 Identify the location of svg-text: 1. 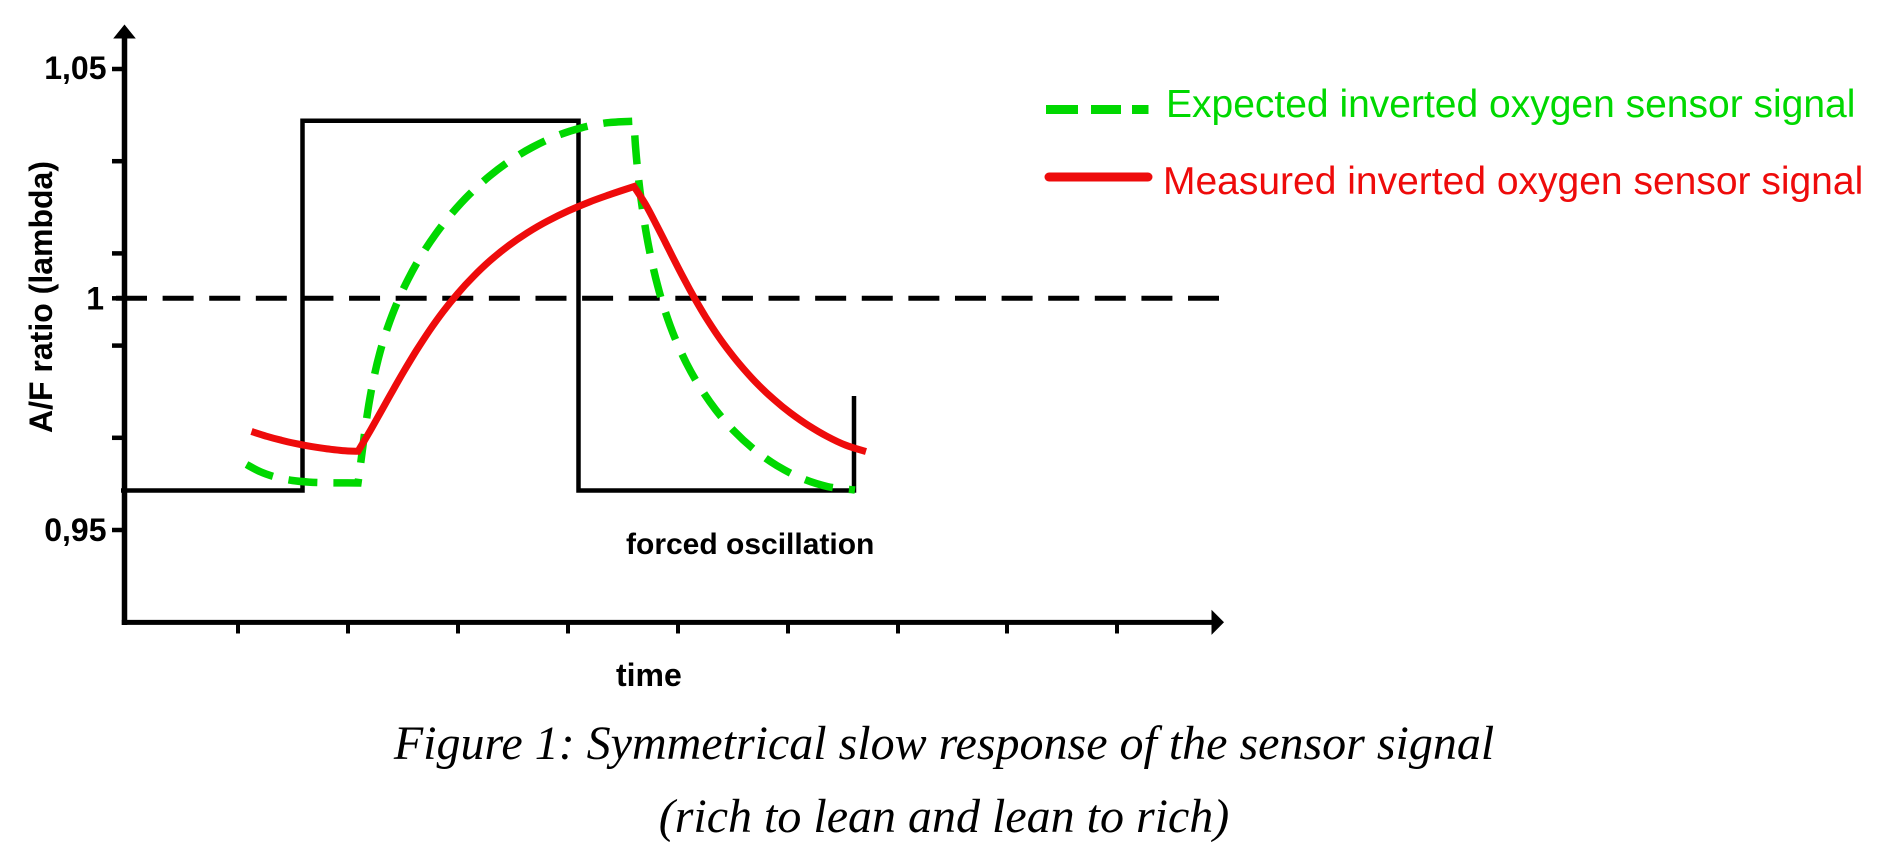
(95, 298).